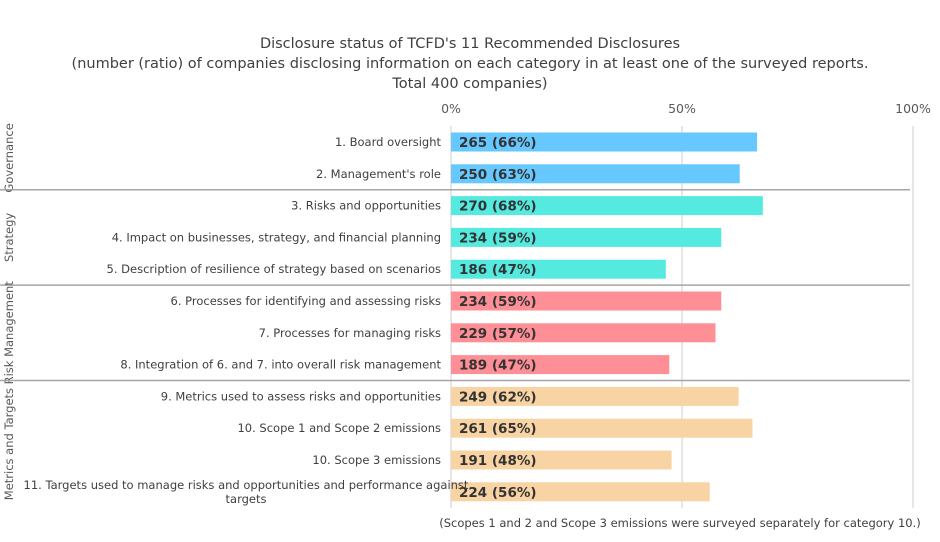 The width and height of the screenshot is (940, 542). I want to click on x-tick-label: 50%, so click(682, 108).